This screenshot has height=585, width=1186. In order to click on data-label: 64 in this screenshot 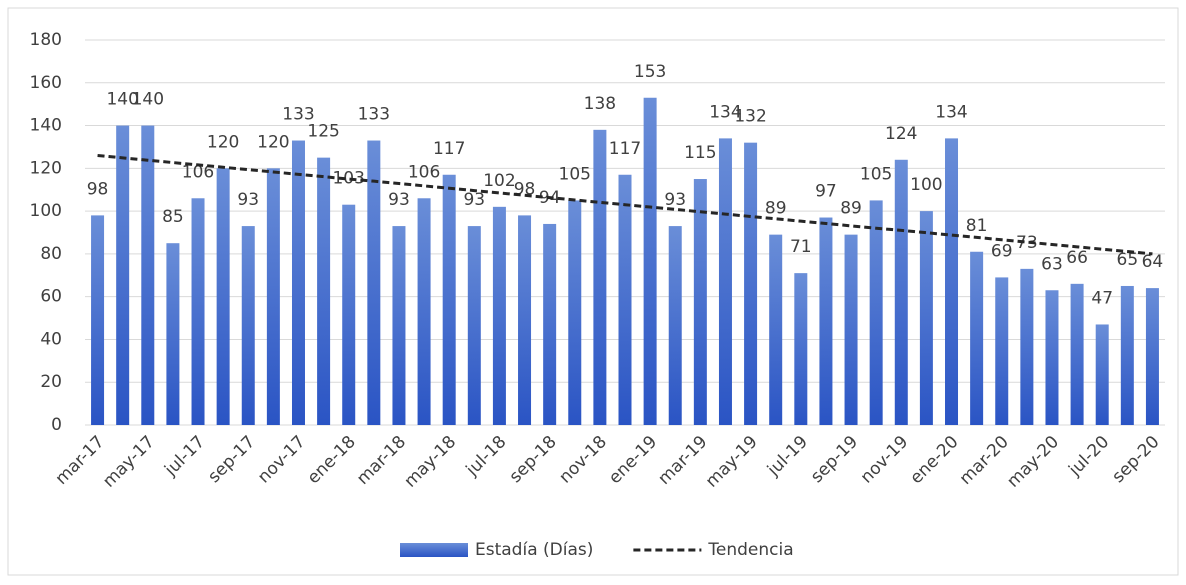, I will do `click(1153, 262)`.